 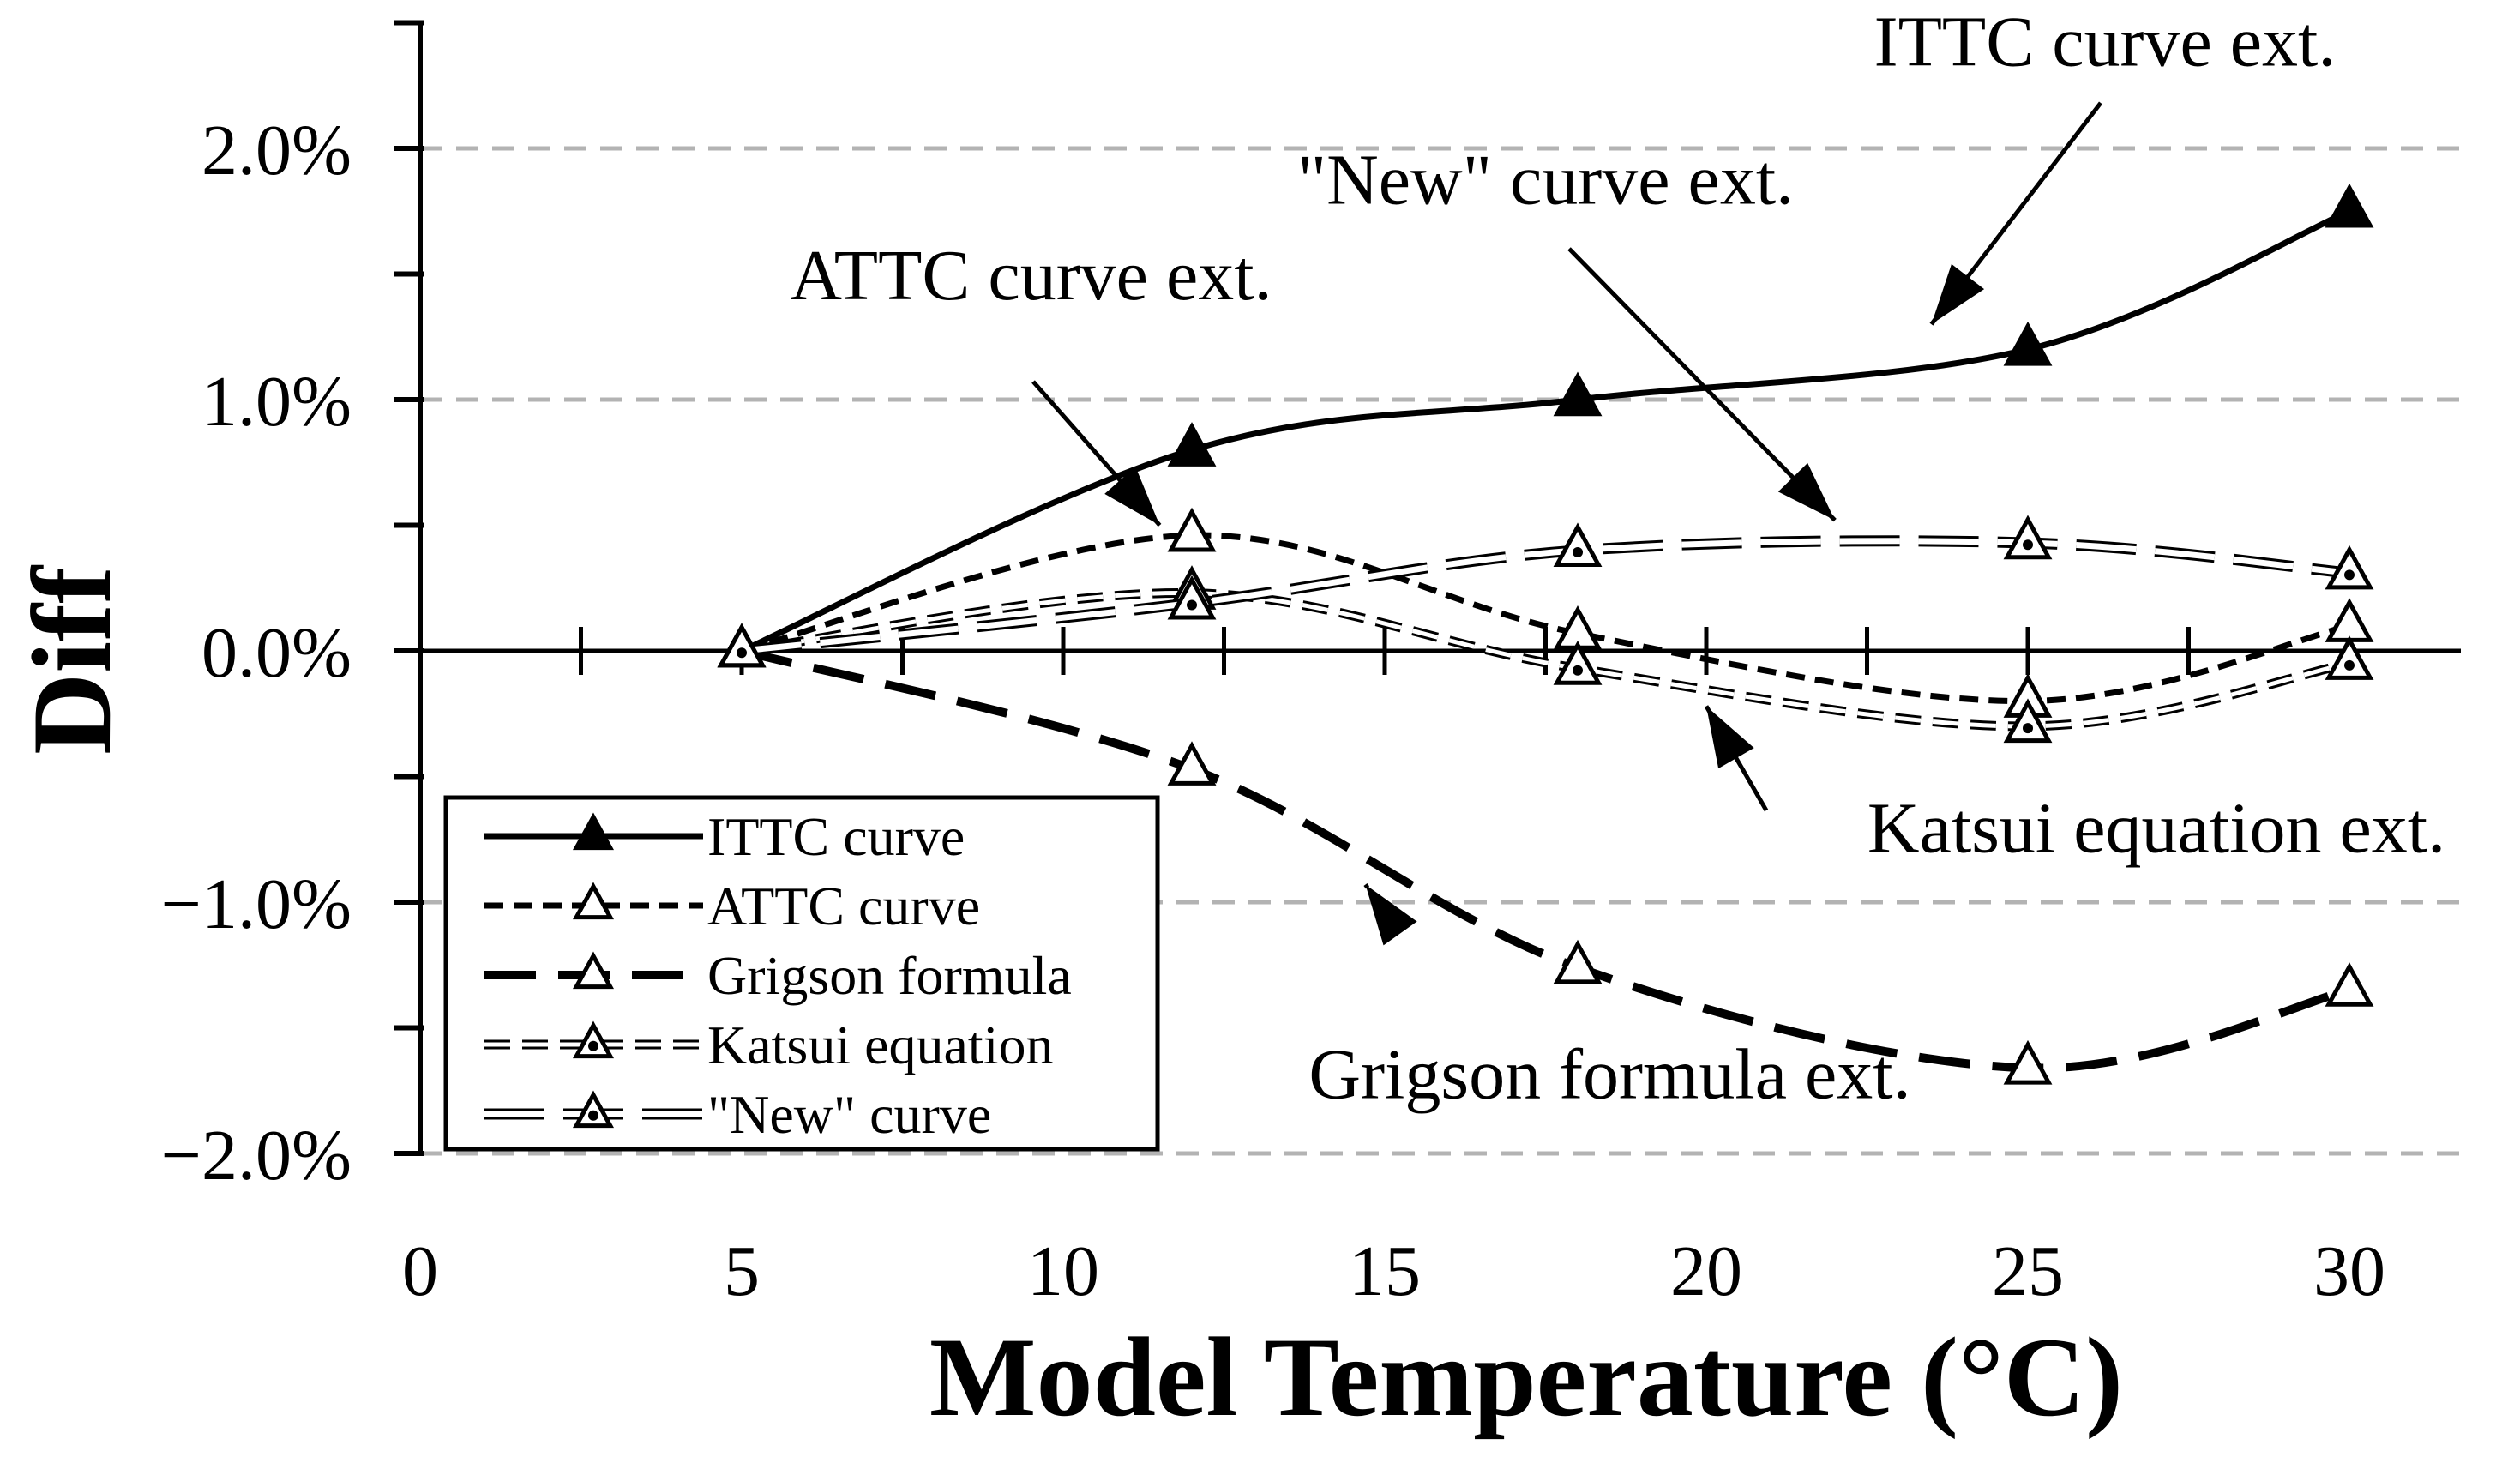 I want to click on annotation-label: ATTC curve ext., so click(x=1031, y=276).